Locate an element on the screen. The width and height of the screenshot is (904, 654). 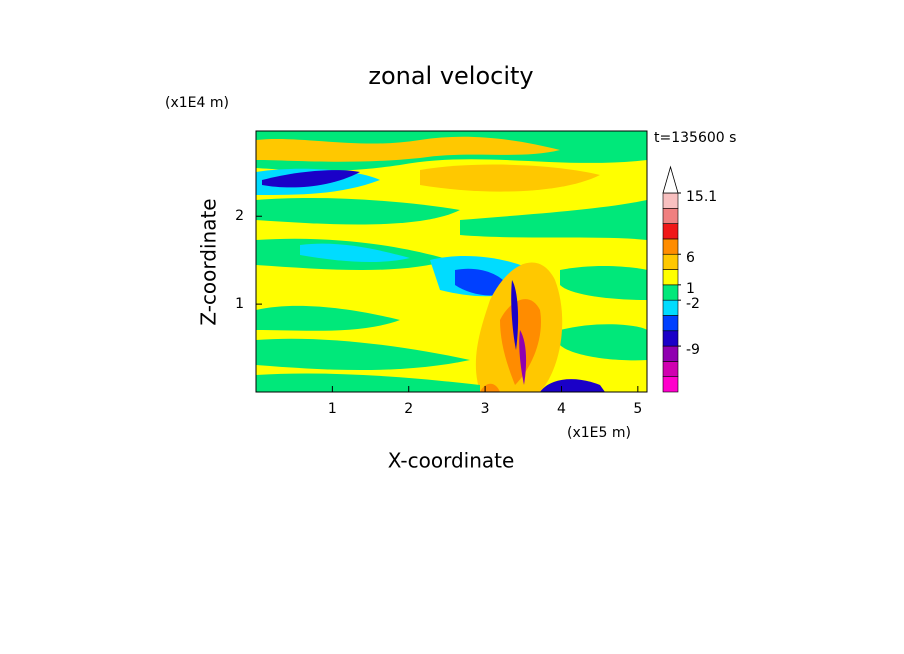
colorbar-extension is located at coordinates (670, 179).